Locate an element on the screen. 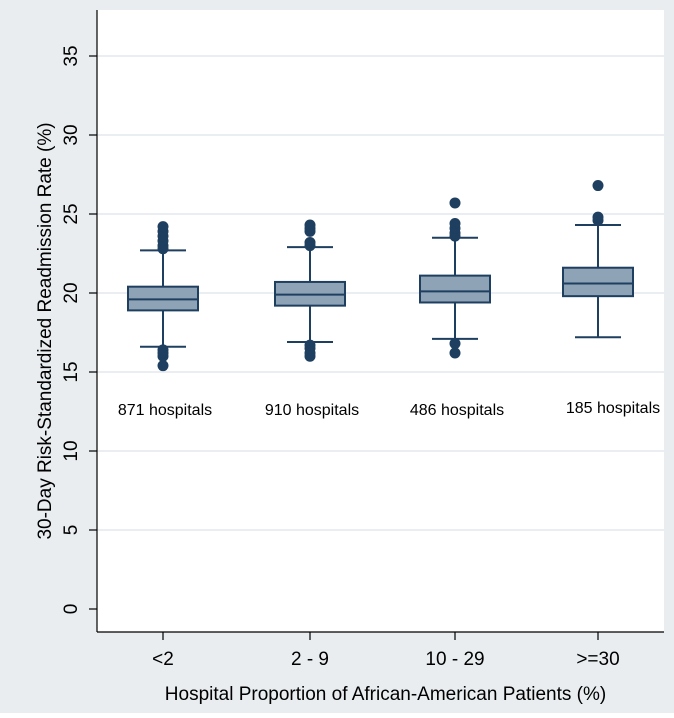  hospital-count-label: 871 hospitals is located at coordinates (165, 410).